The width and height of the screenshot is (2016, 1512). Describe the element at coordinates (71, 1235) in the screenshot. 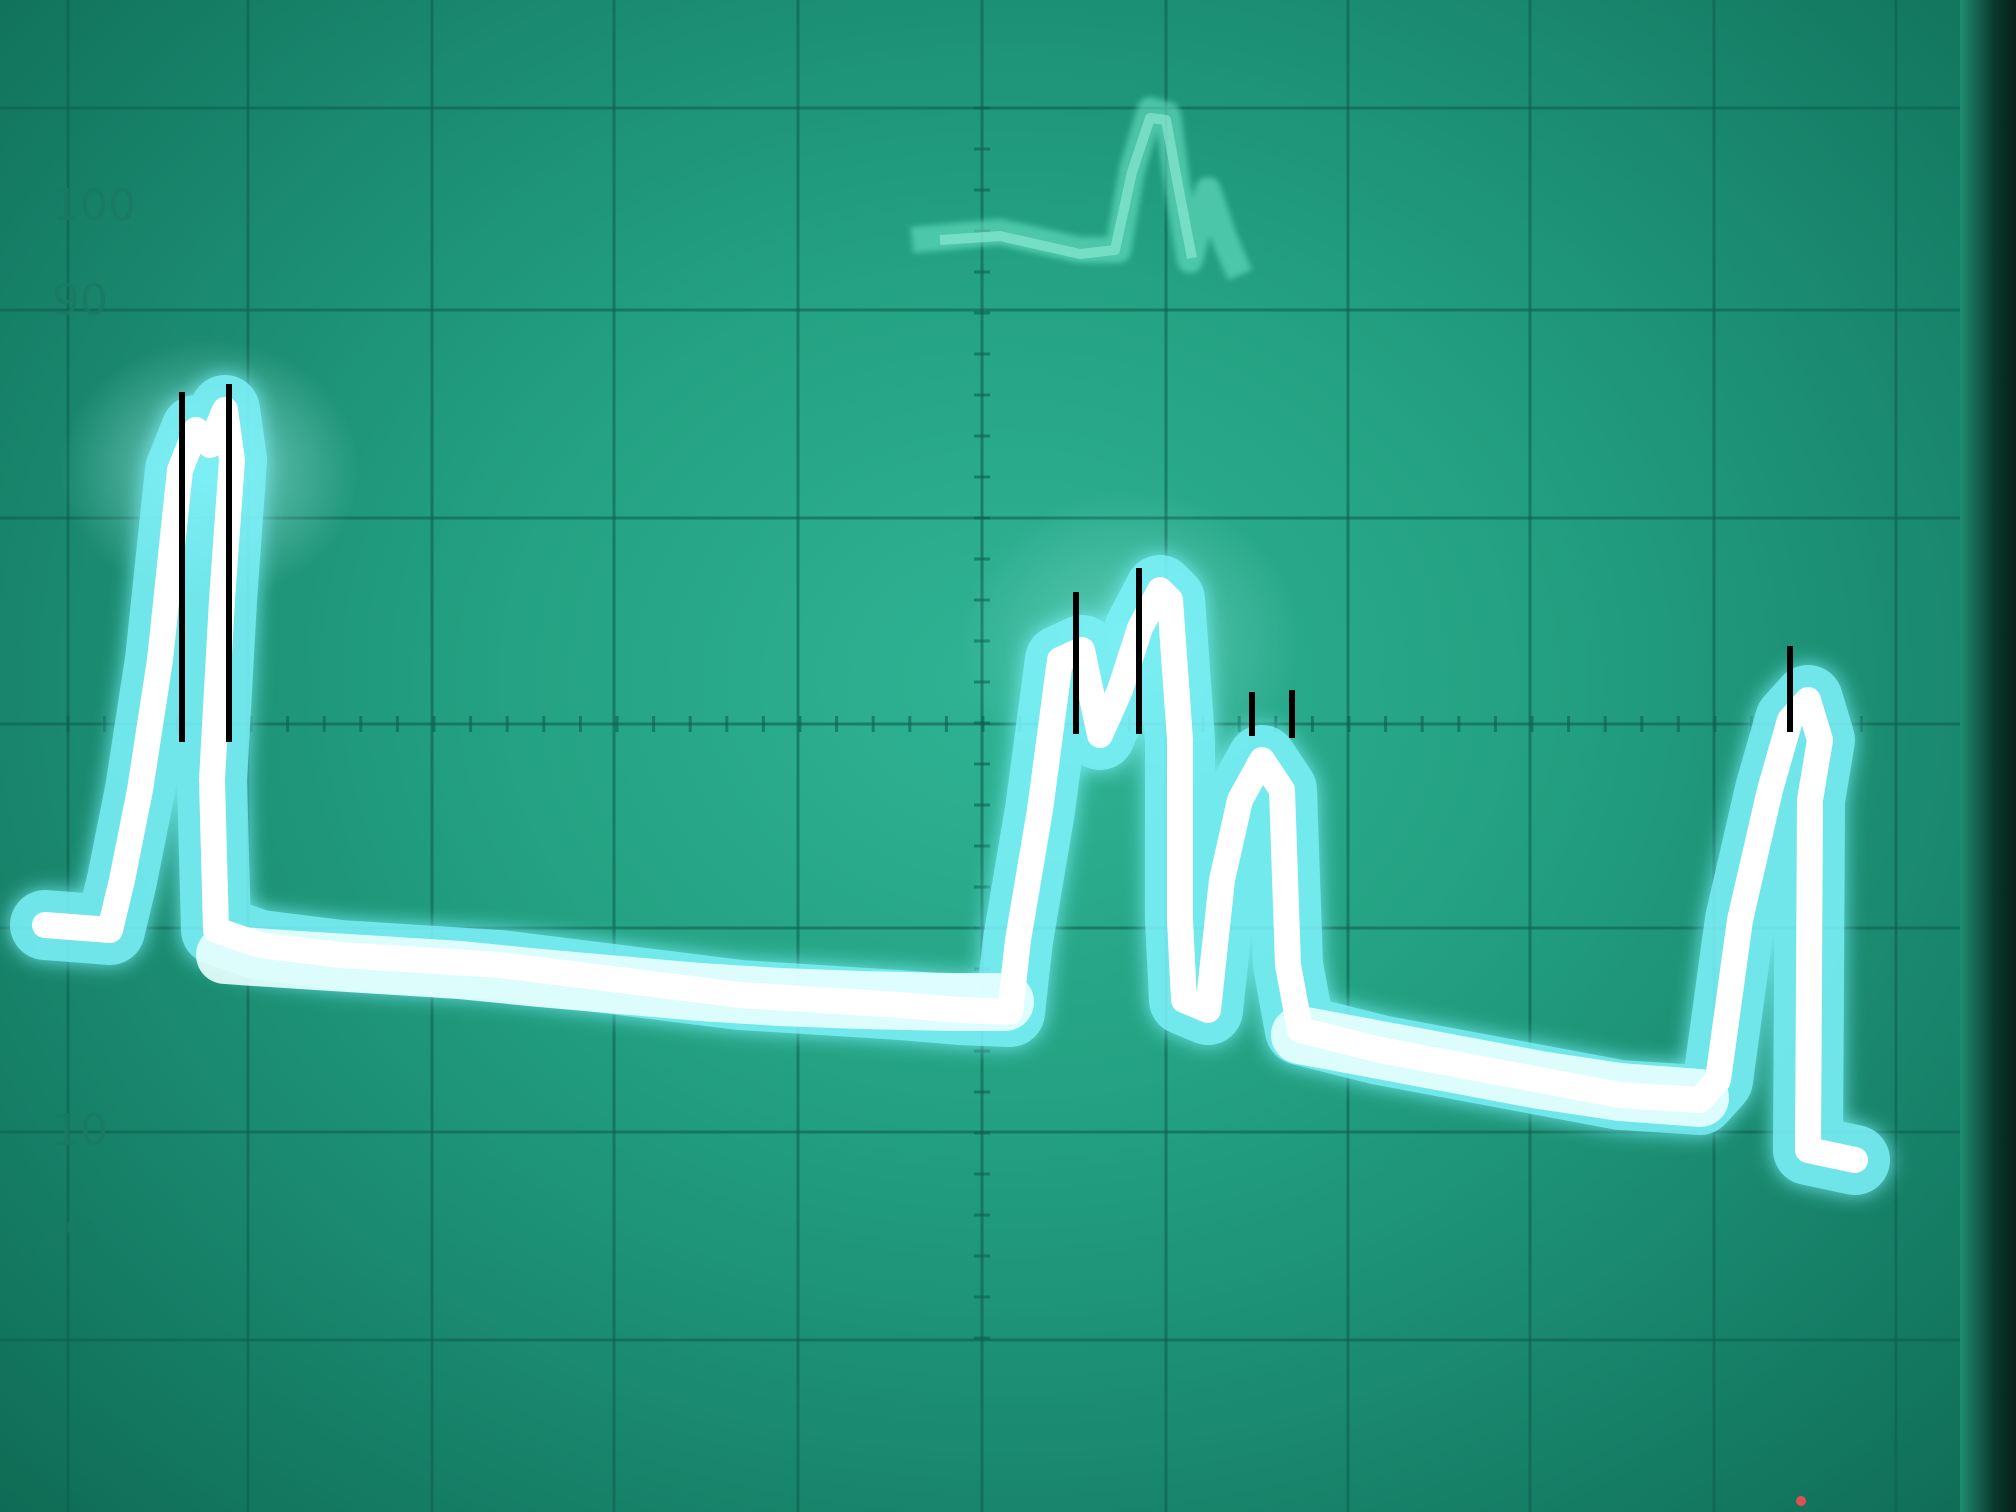

I see `scale-label-0-percent: 0%` at that location.